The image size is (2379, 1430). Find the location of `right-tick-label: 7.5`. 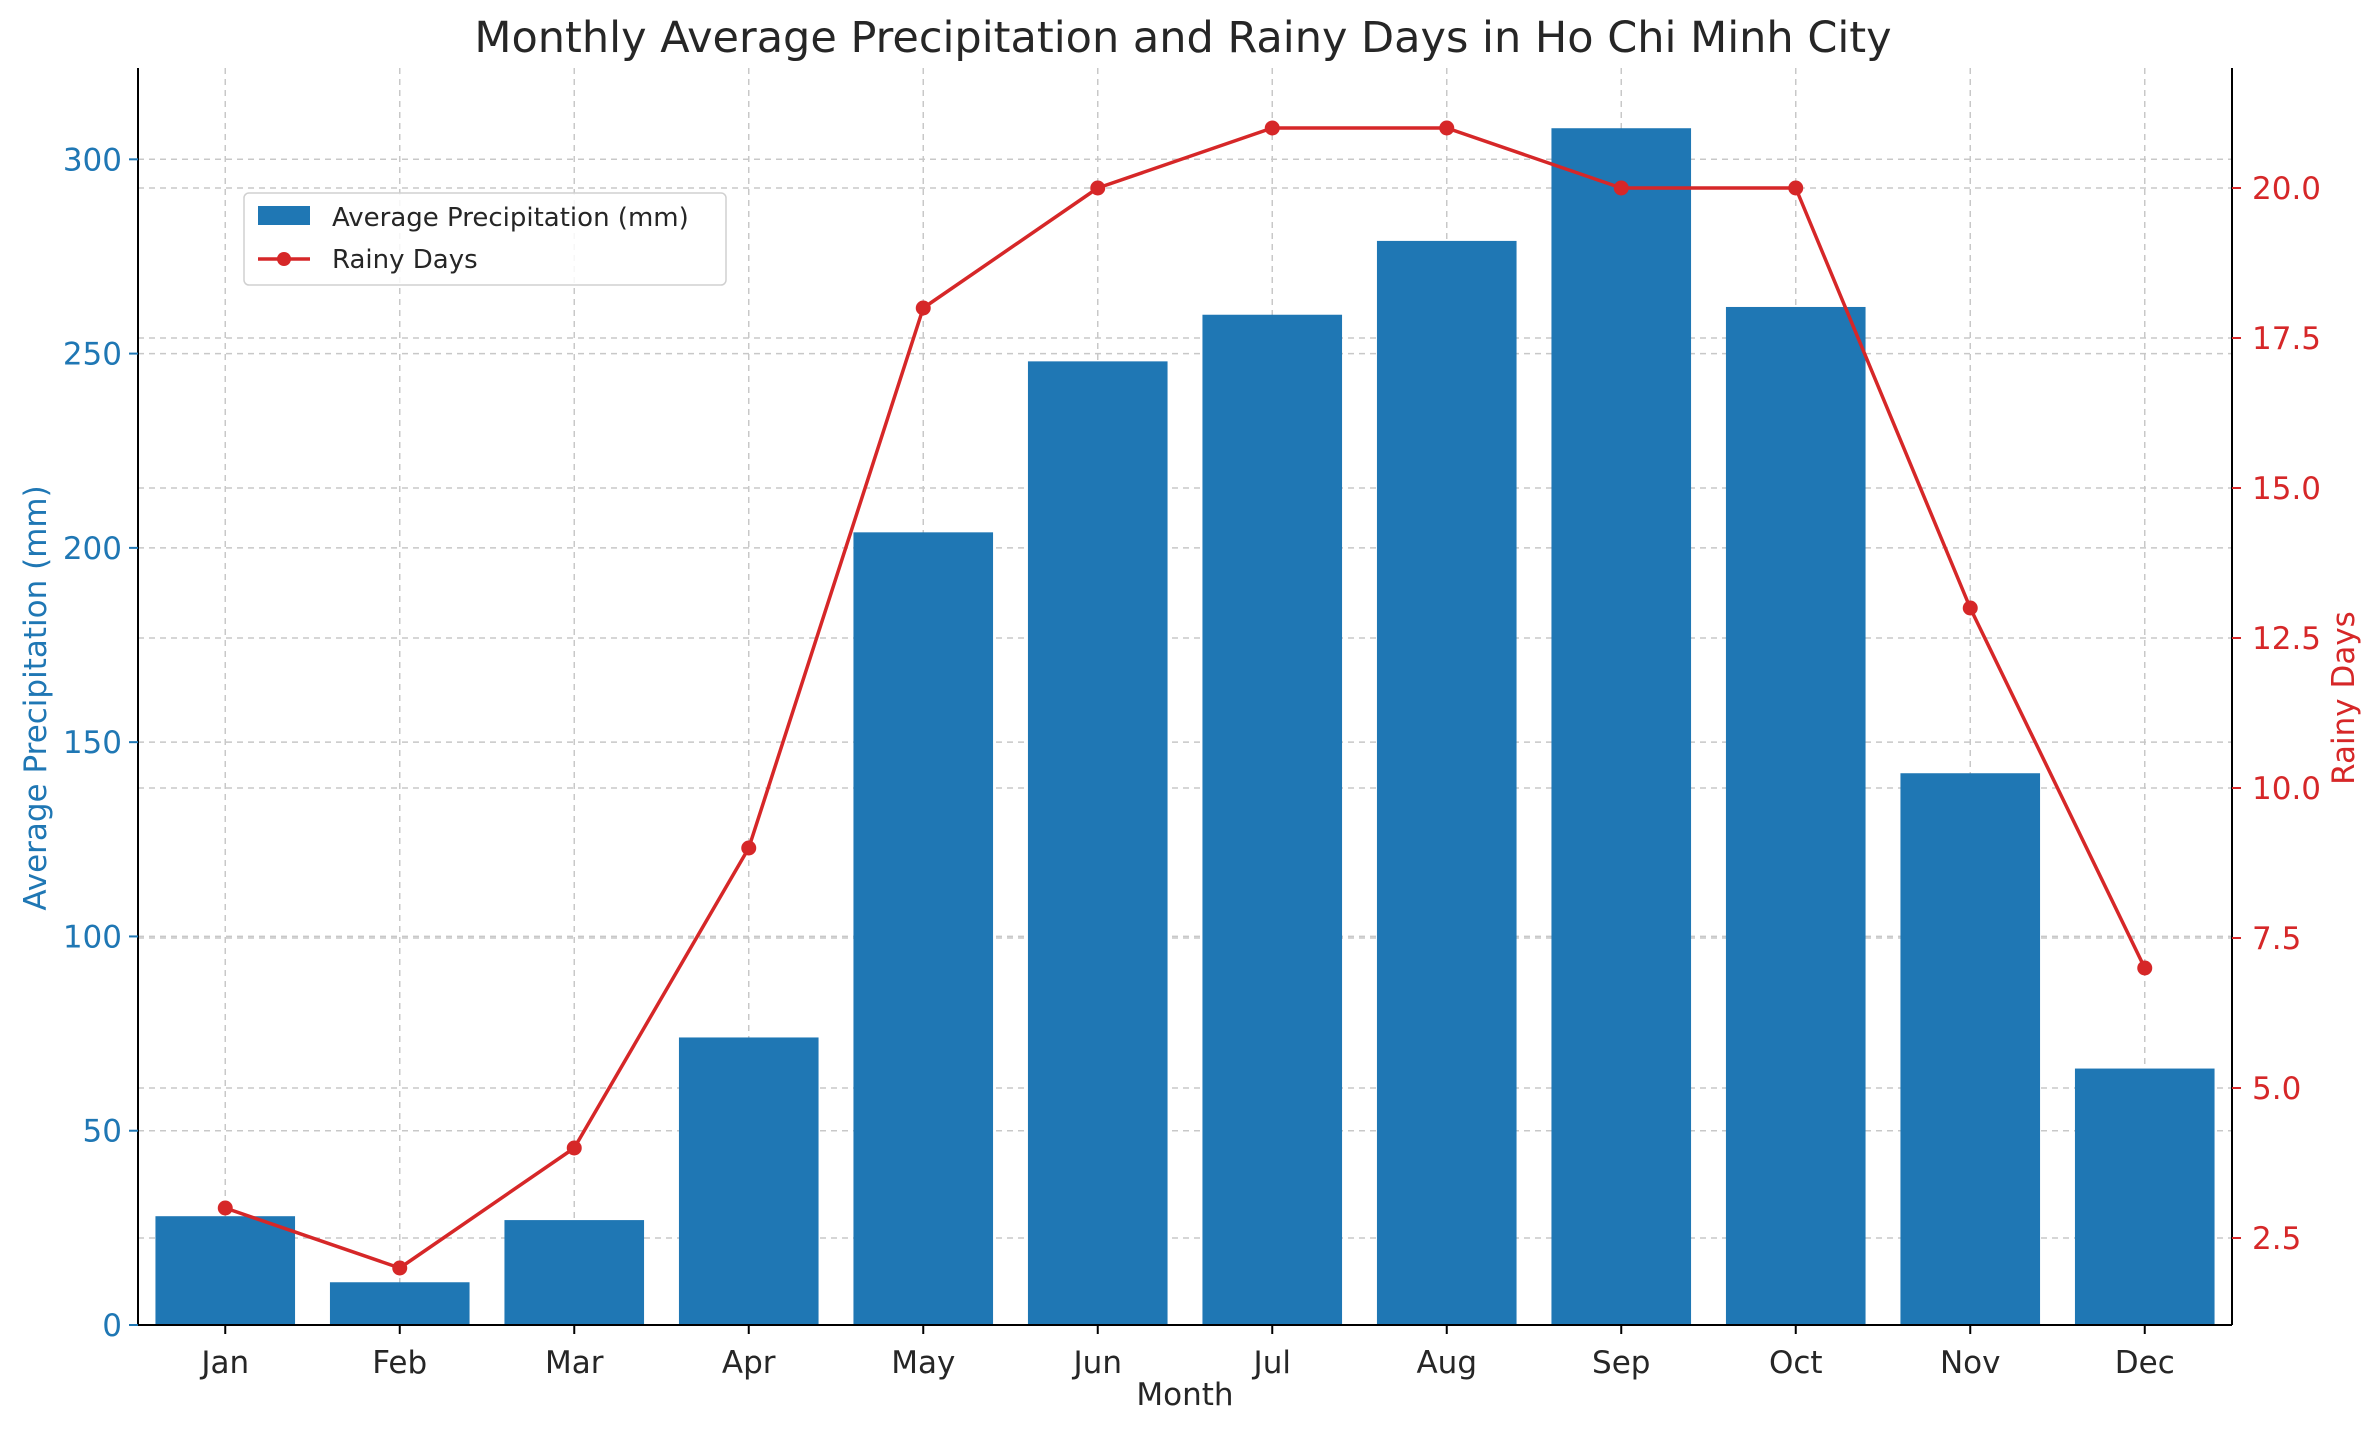

right-tick-label: 7.5 is located at coordinates (2276, 939).